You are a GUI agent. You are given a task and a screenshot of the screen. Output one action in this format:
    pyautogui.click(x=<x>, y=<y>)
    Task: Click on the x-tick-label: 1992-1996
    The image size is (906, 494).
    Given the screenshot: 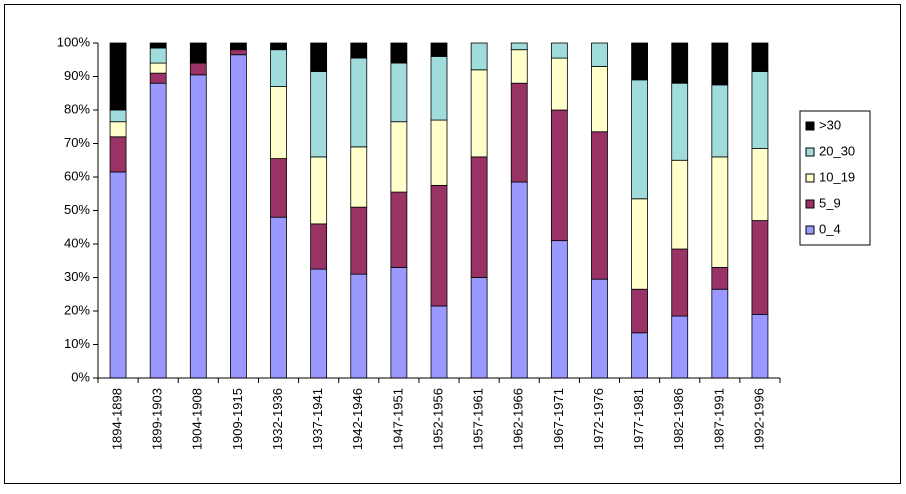 What is the action you would take?
    pyautogui.click(x=758, y=419)
    